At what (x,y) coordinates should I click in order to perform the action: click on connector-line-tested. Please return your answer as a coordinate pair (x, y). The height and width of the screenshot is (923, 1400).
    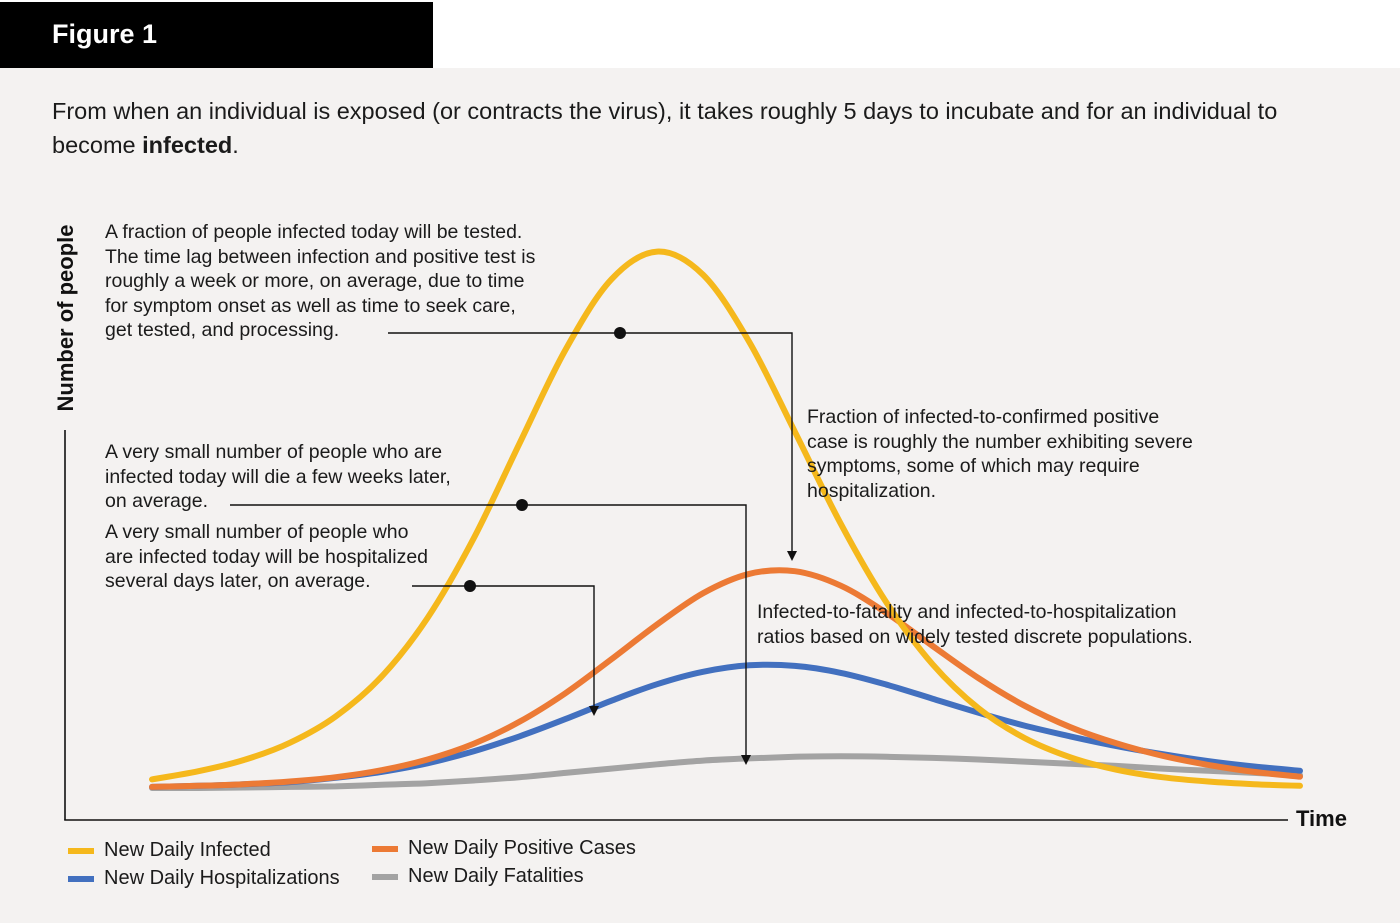
    Looking at the image, I should click on (590, 442).